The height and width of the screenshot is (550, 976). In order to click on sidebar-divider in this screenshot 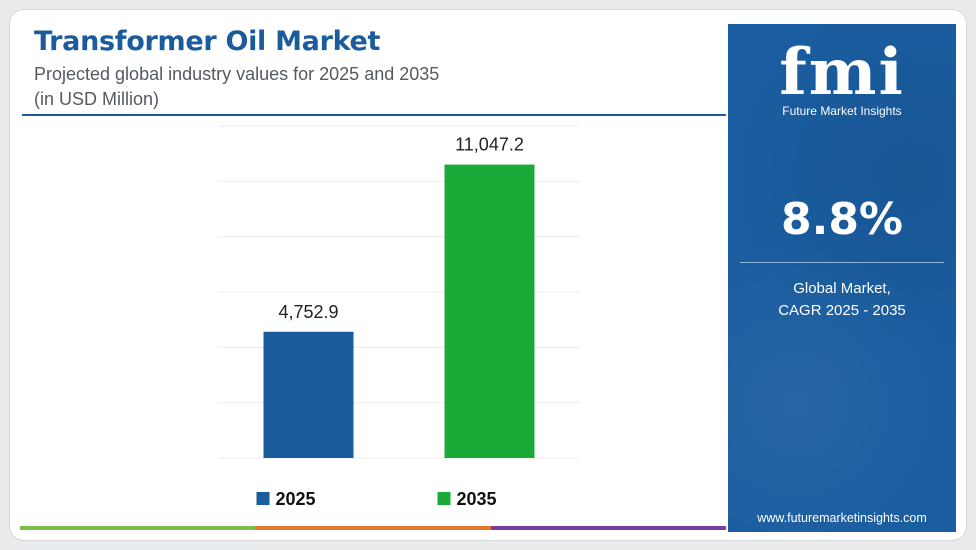, I will do `click(842, 262)`.